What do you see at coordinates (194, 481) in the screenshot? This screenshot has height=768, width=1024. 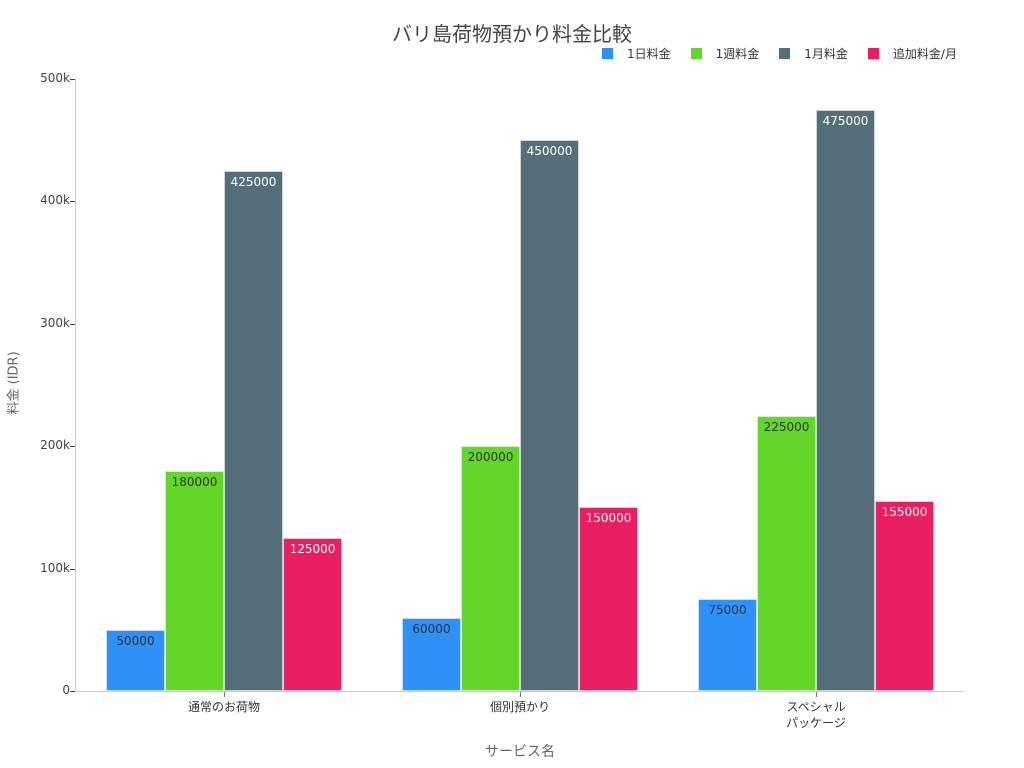 I see `bar-value-label: 180000` at bounding box center [194, 481].